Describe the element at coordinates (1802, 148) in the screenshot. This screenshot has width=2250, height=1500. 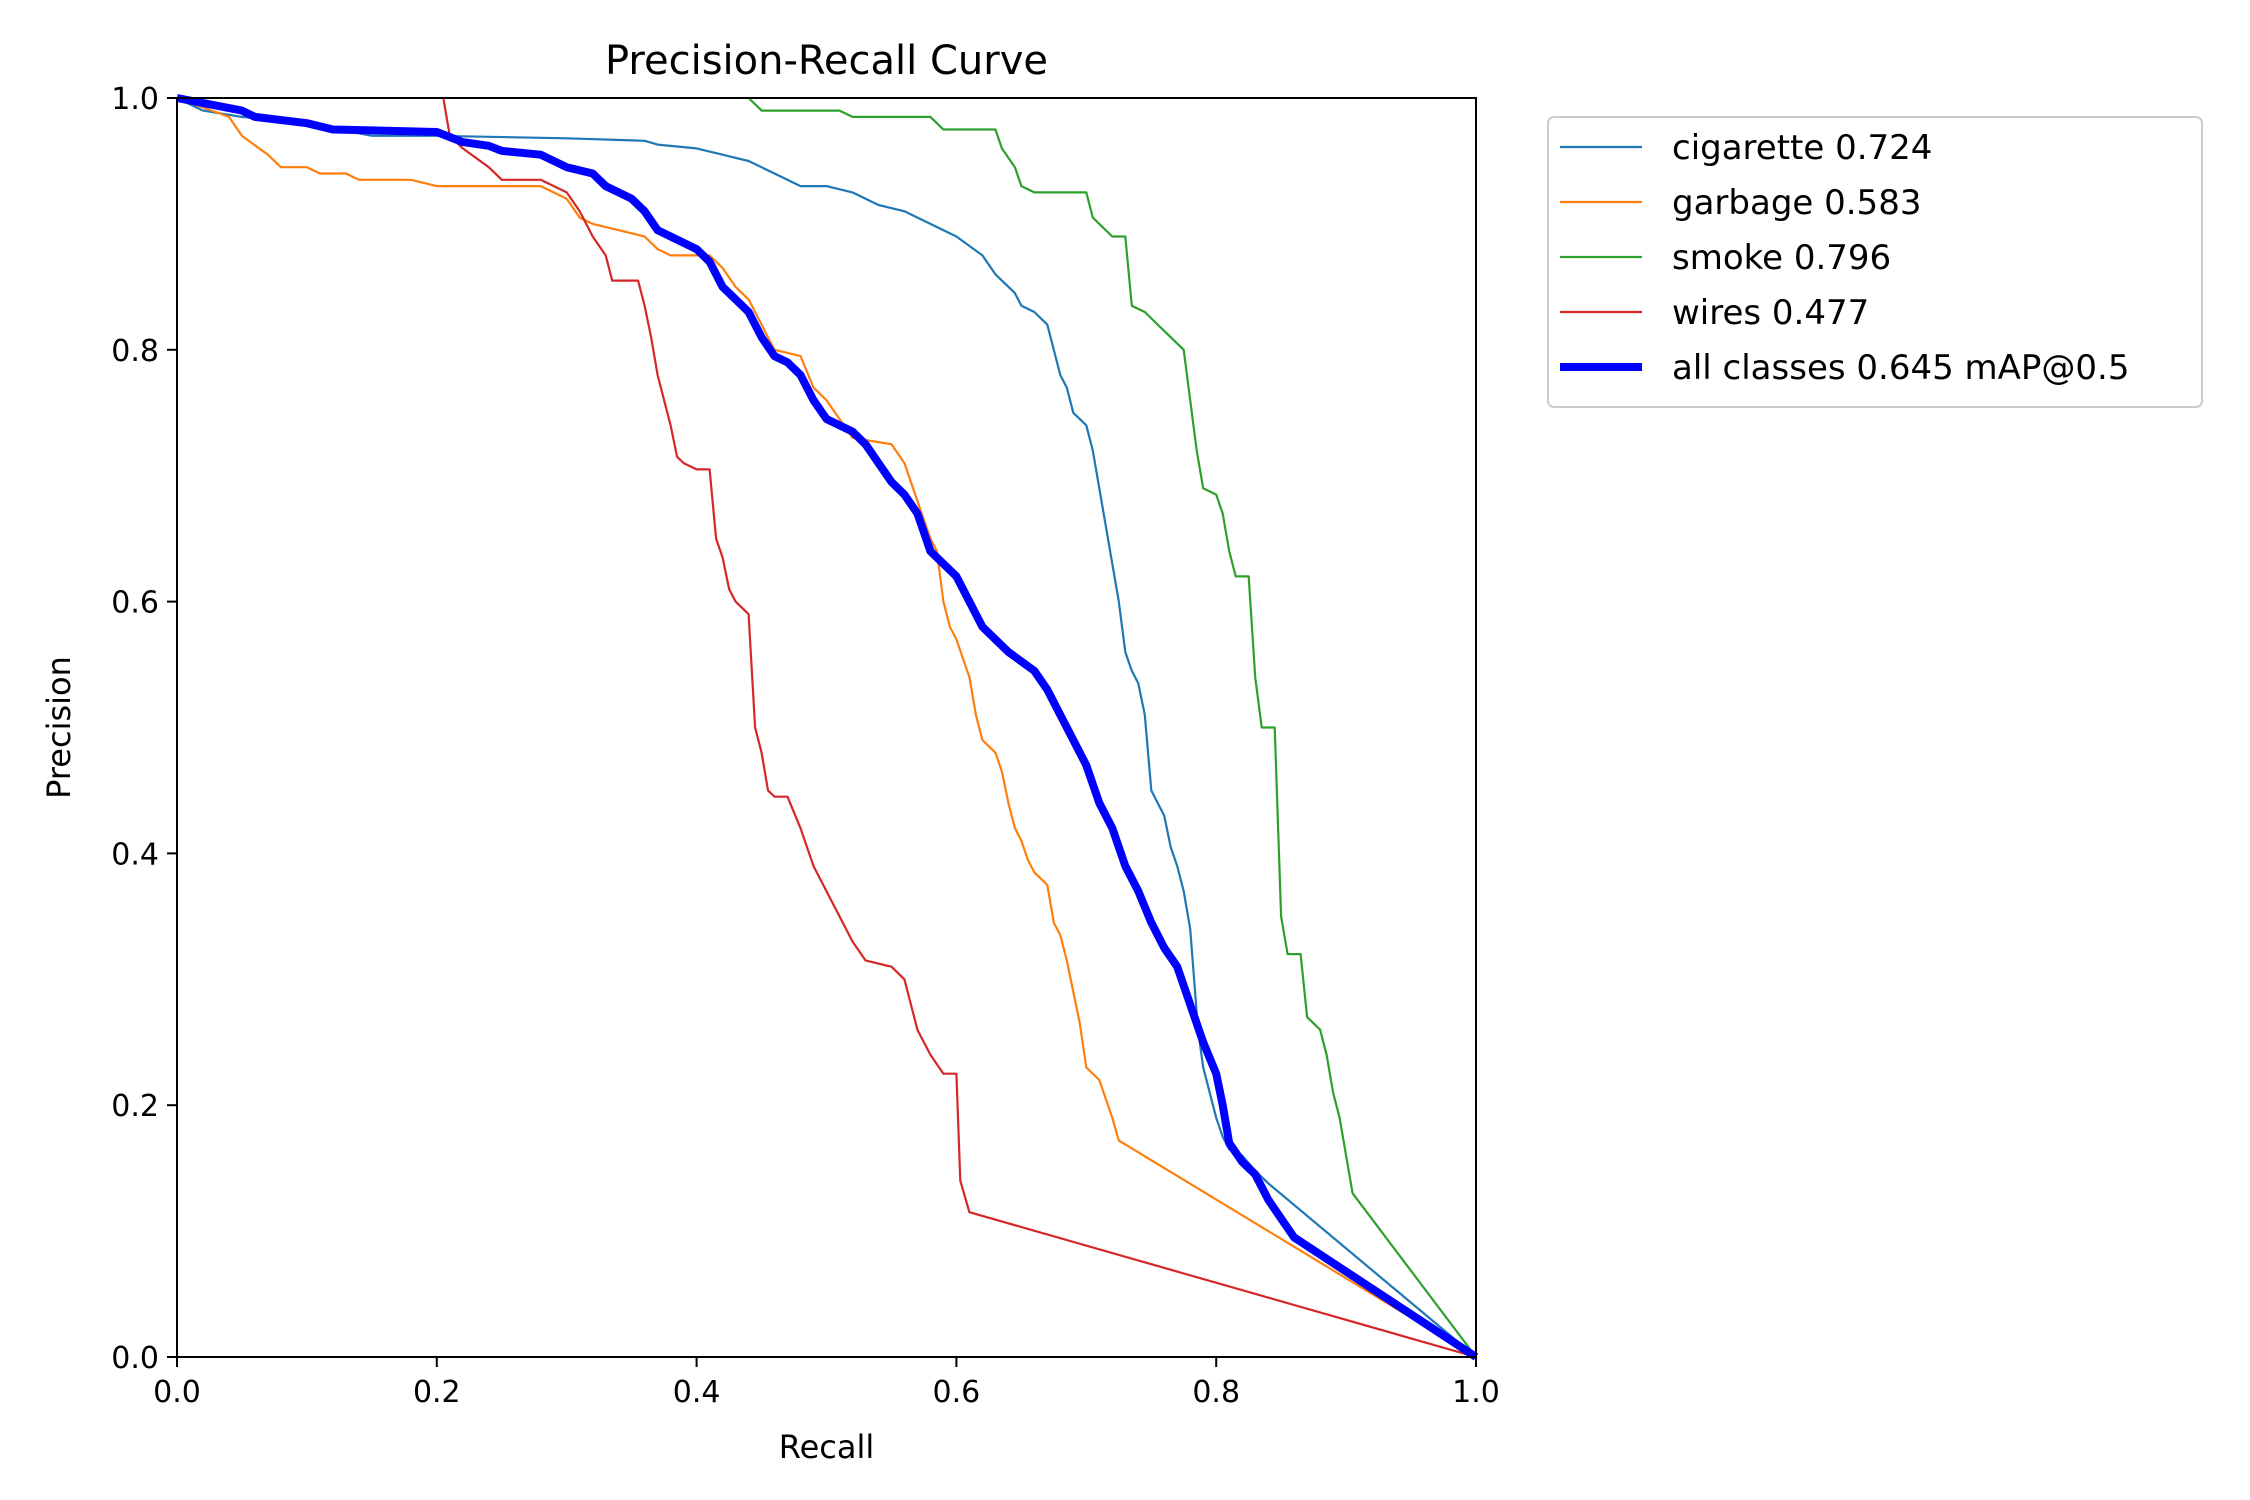
I see `legend-label: cigarette 0.724` at that location.